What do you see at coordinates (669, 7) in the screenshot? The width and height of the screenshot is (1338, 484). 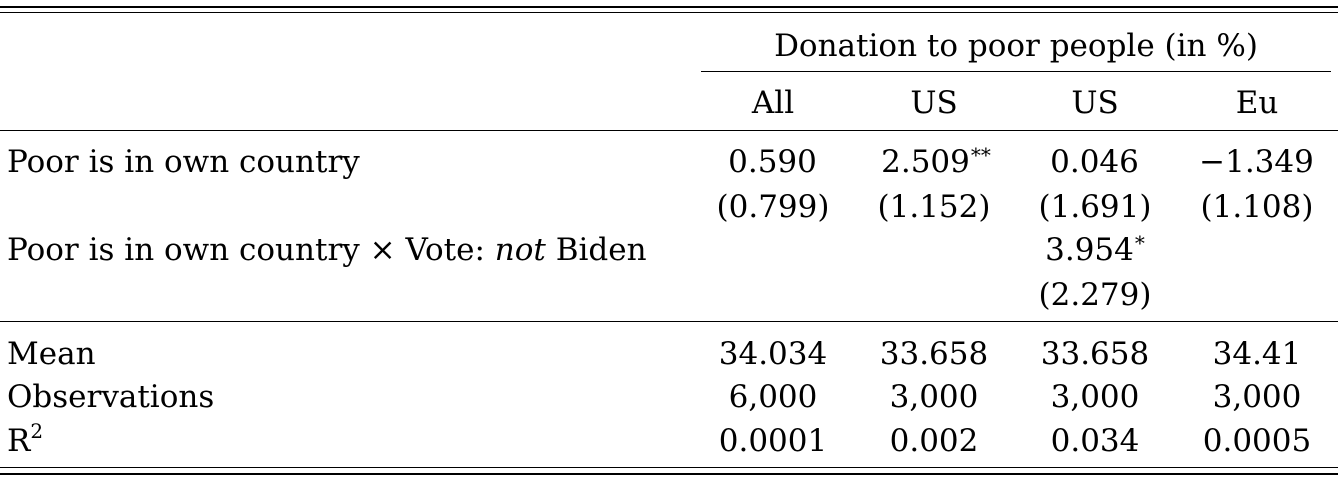 I see `top-rule-outer` at bounding box center [669, 7].